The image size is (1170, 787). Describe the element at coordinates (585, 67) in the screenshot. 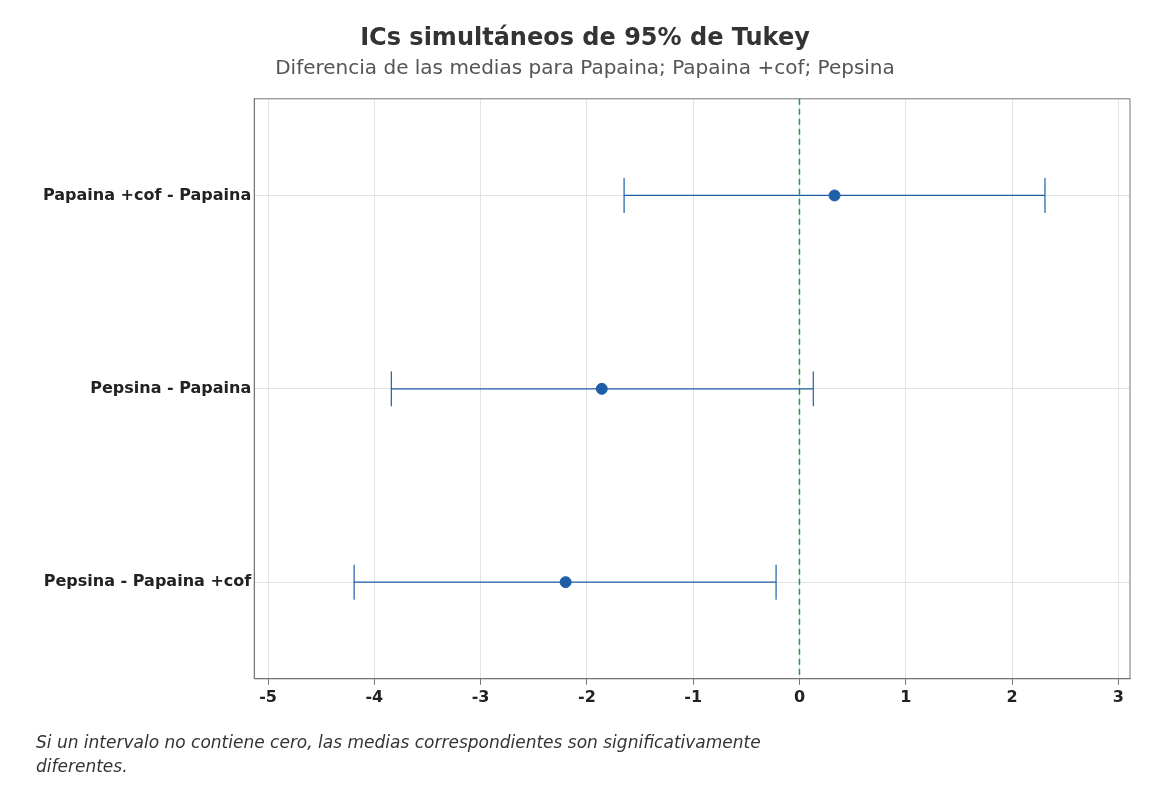

I see `chart-subtitle: Diferencia de las medias para Papaina; Papaina +cof; Pepsina` at that location.